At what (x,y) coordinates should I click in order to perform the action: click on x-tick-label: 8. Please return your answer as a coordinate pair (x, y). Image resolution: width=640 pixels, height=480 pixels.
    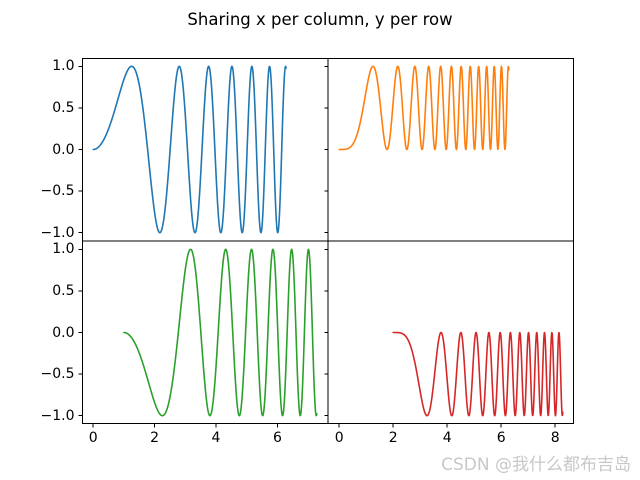
    Looking at the image, I should click on (555, 438).